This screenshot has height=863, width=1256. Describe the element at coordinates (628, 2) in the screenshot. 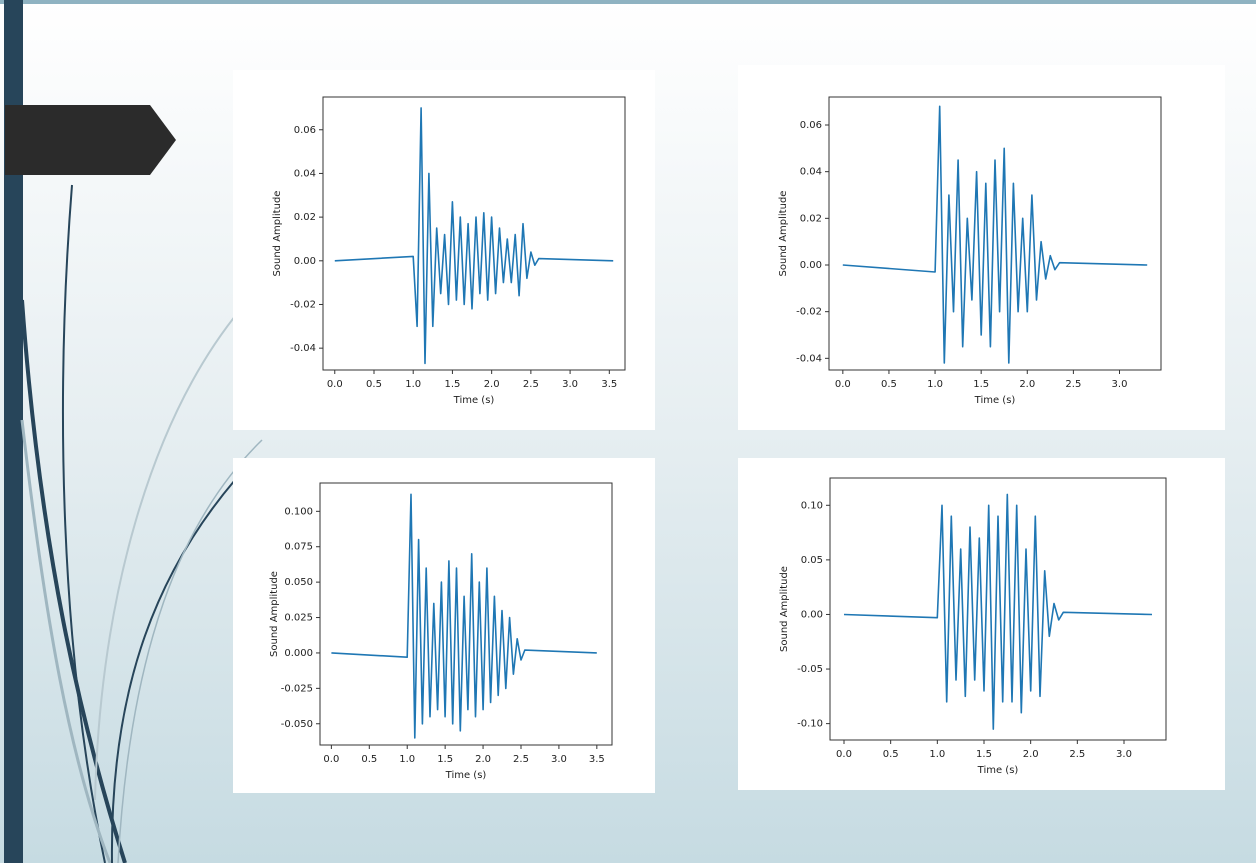

I see `top-rule` at that location.